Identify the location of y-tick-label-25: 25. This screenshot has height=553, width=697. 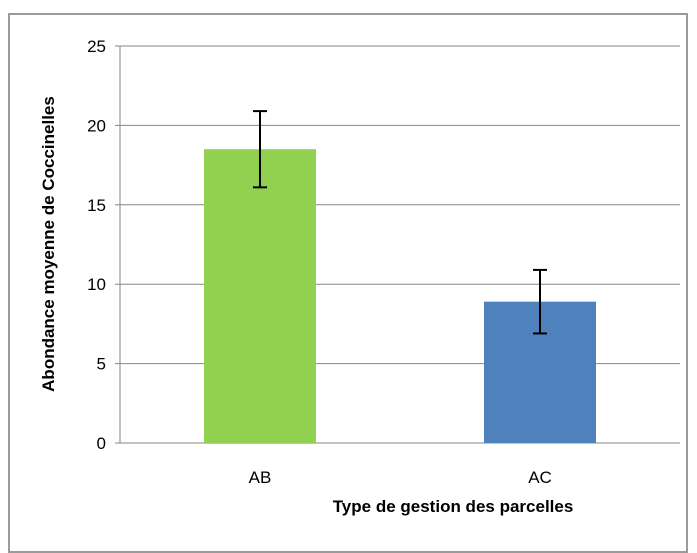
(96, 46).